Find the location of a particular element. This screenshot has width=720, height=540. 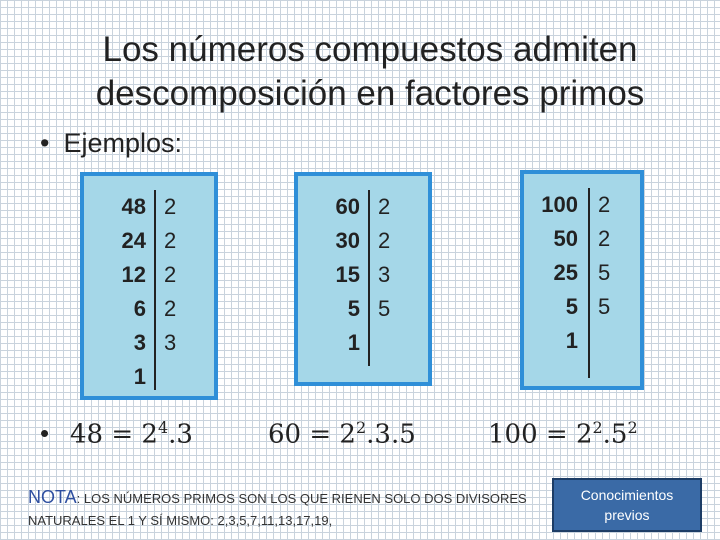

table-number: 25 is located at coordinates (565, 272).